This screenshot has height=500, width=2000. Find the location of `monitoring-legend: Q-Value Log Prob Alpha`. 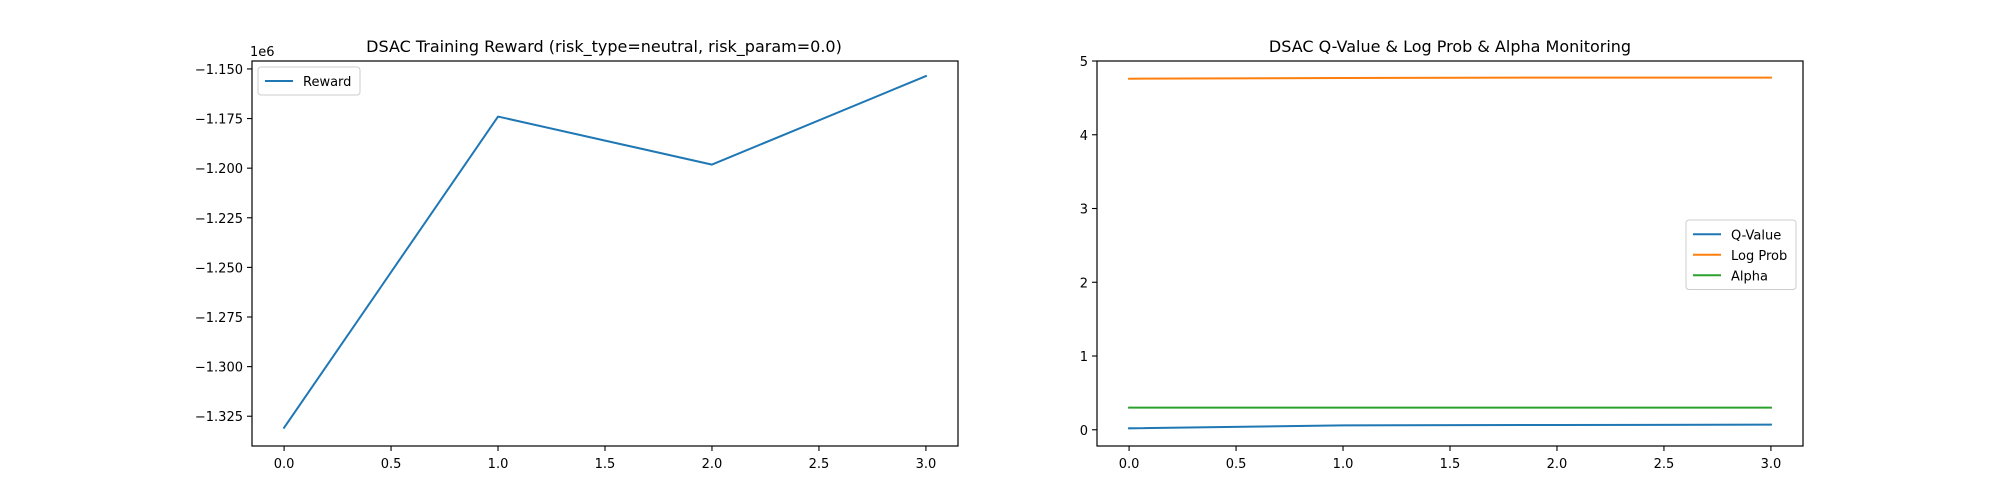

monitoring-legend: Q-Value Log Prob Alpha is located at coordinates (1741, 254).